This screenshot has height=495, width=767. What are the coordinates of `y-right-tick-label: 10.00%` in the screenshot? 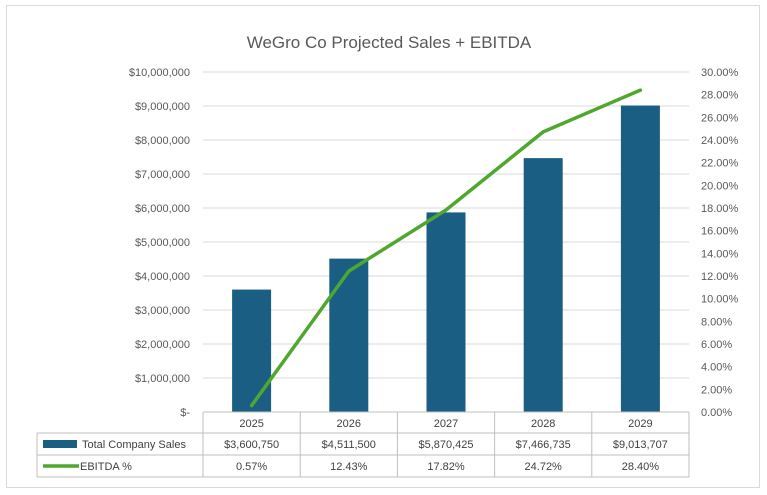 It's located at (720, 300).